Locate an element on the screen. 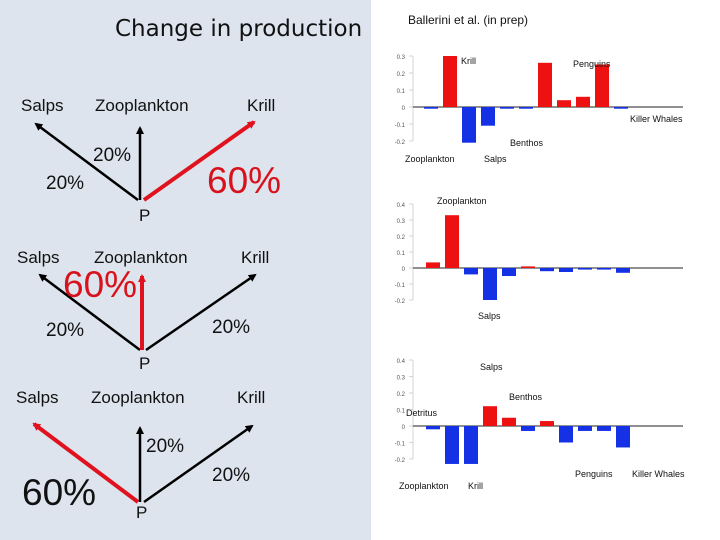  salps-percent: 60% is located at coordinates (59, 492).